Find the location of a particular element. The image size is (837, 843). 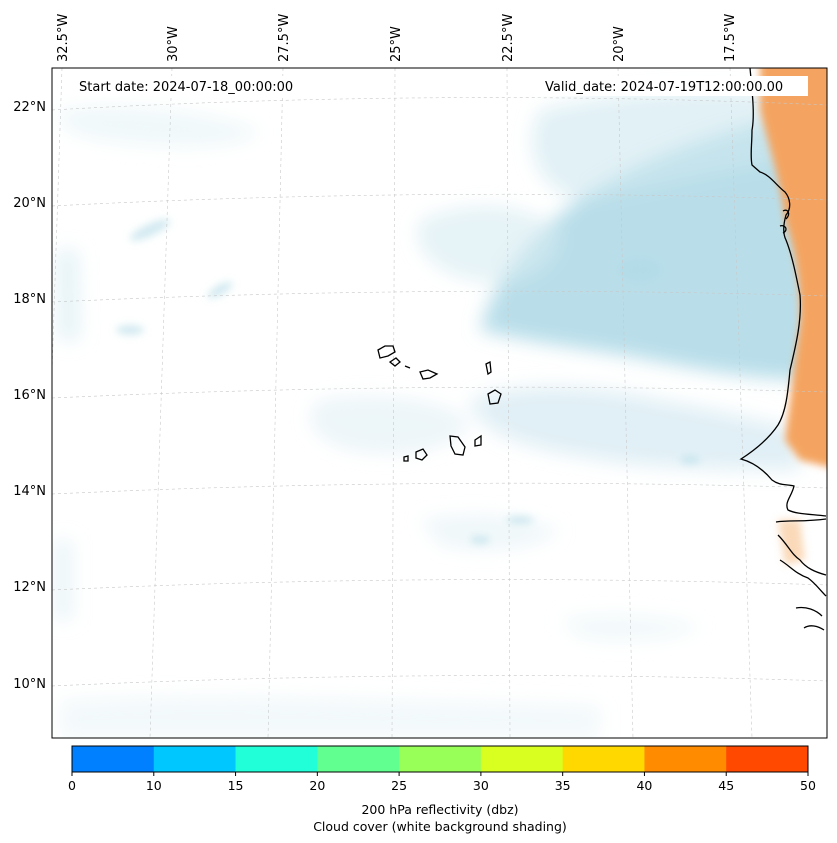

valid-date-box is located at coordinates (673, 86).